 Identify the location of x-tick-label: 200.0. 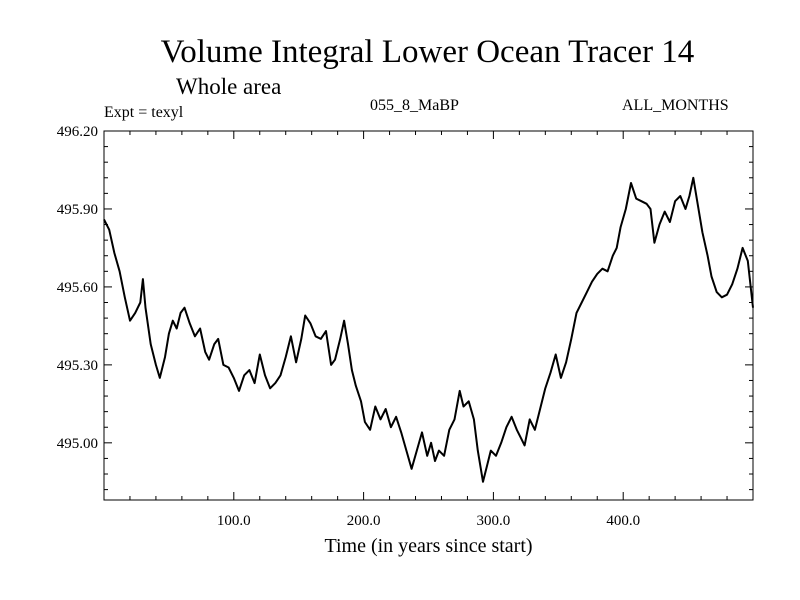
(364, 521).